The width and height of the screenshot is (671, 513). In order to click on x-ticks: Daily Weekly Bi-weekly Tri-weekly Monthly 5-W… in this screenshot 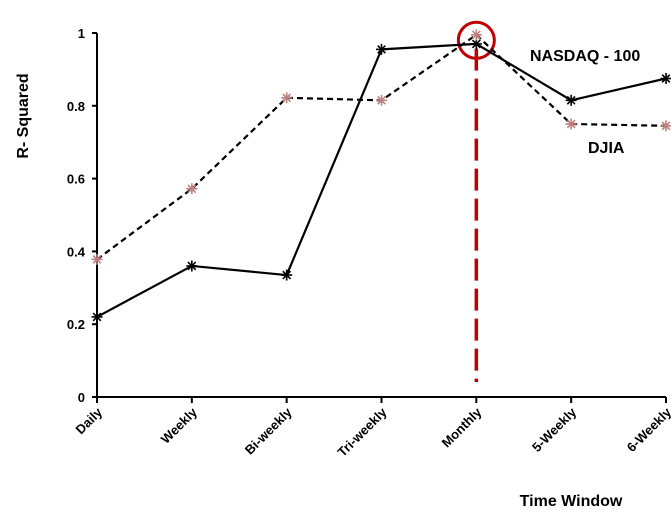, I will do `click(372, 428)`.